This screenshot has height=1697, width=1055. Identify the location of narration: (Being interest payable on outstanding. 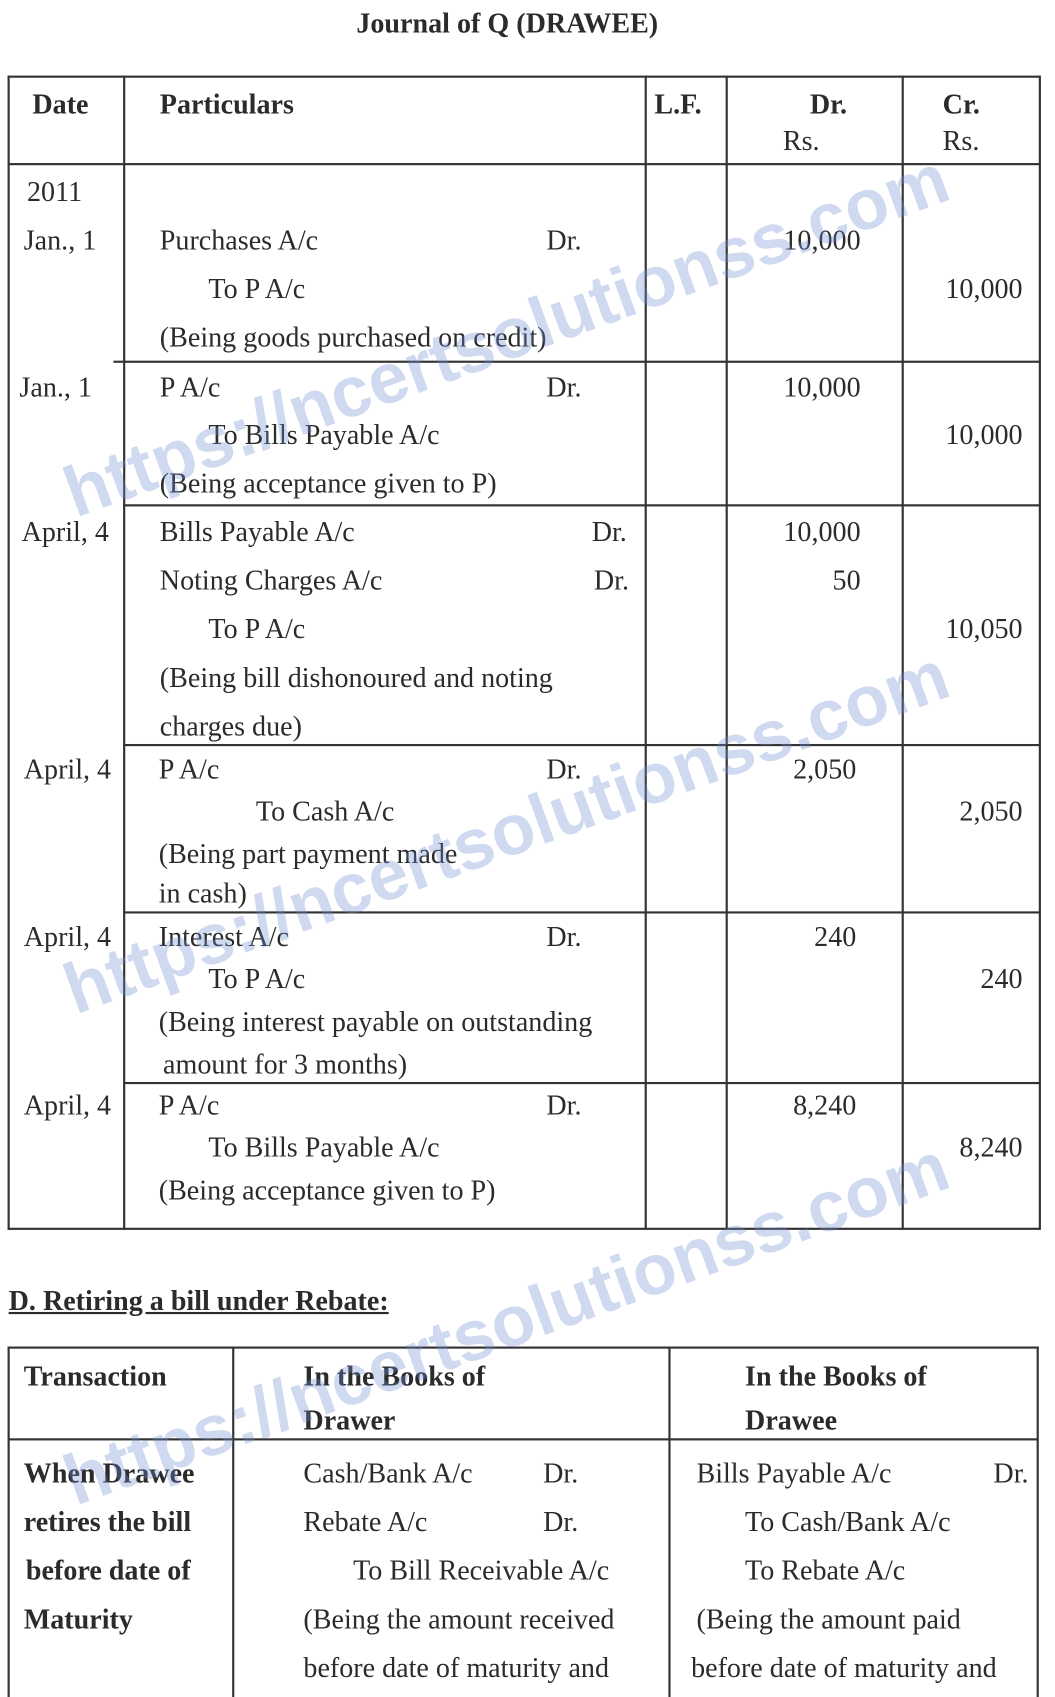
(375, 1022).